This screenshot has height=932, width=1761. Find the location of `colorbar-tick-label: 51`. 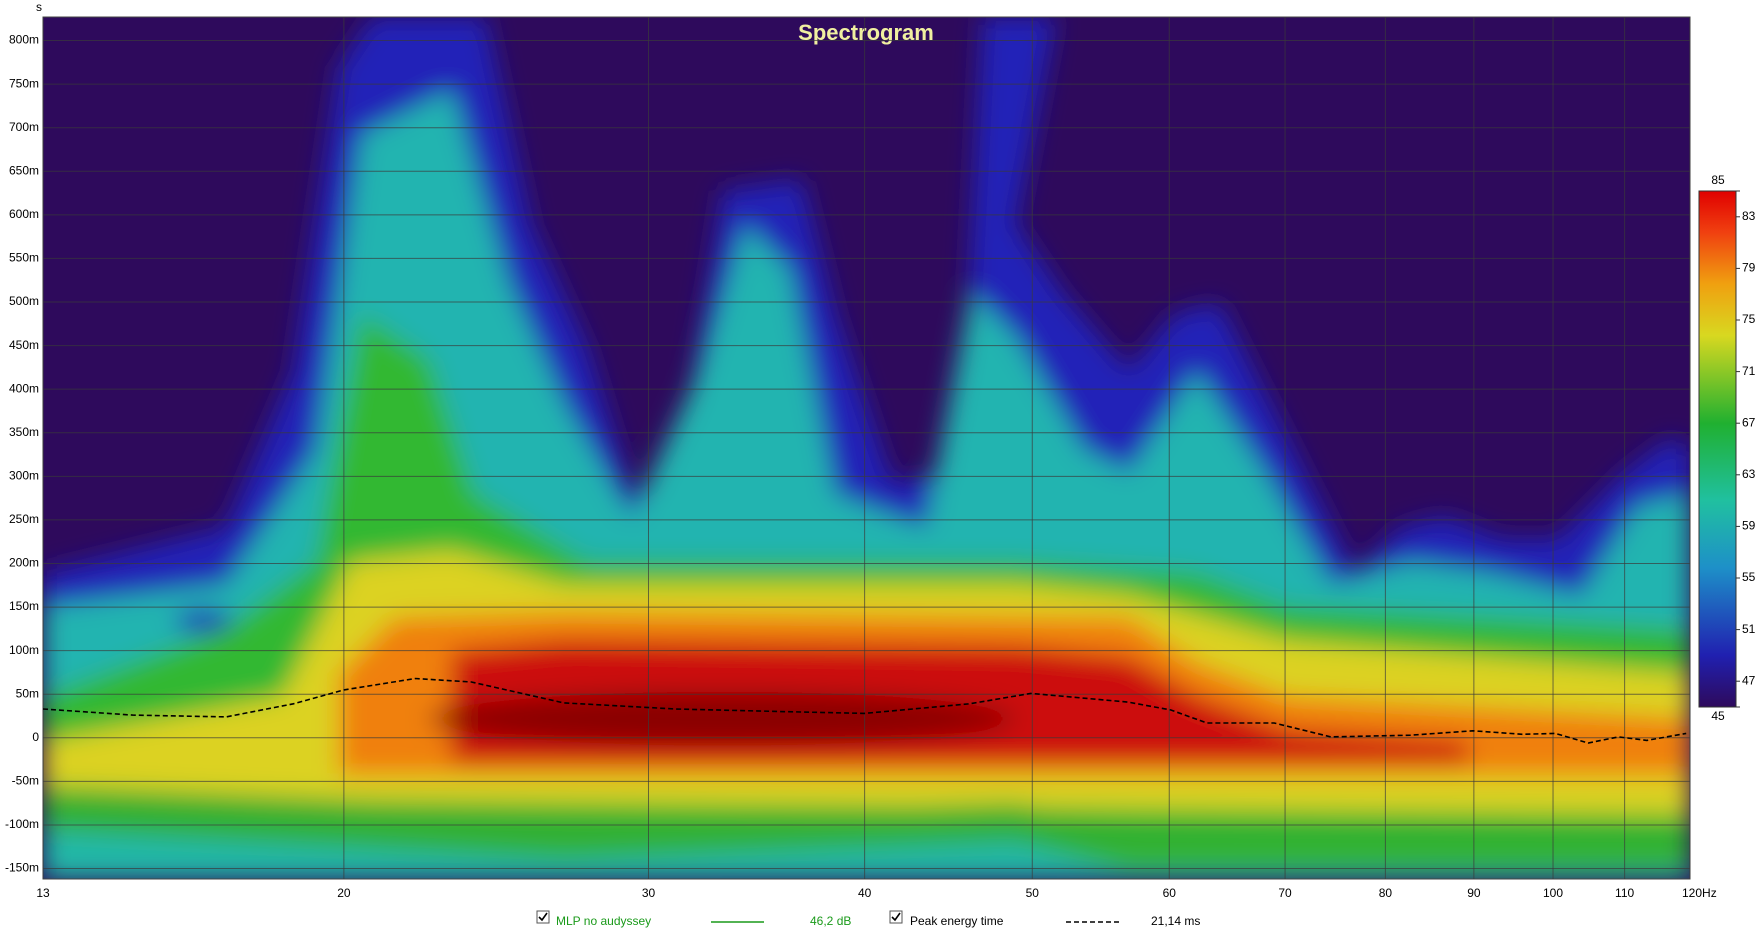

colorbar-tick-label: 51 is located at coordinates (1749, 629).